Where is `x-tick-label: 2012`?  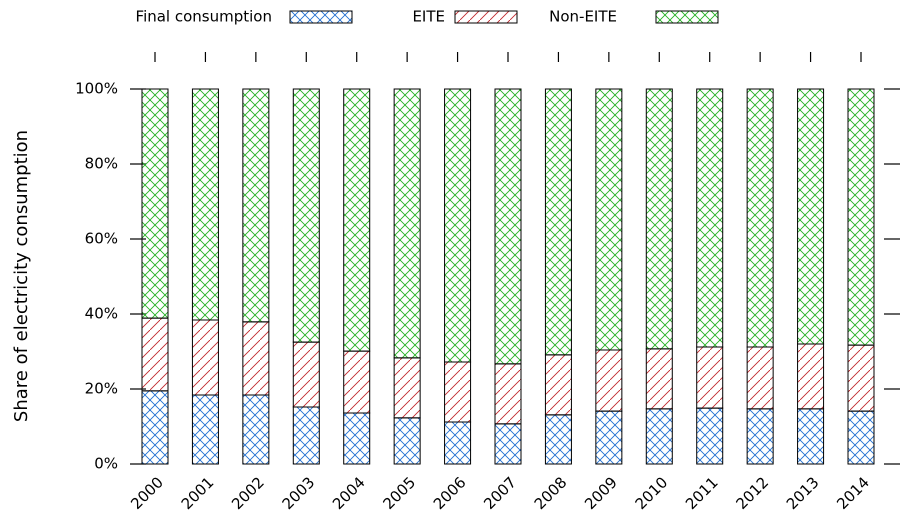
x-tick-label: 2012 is located at coordinates (752, 493).